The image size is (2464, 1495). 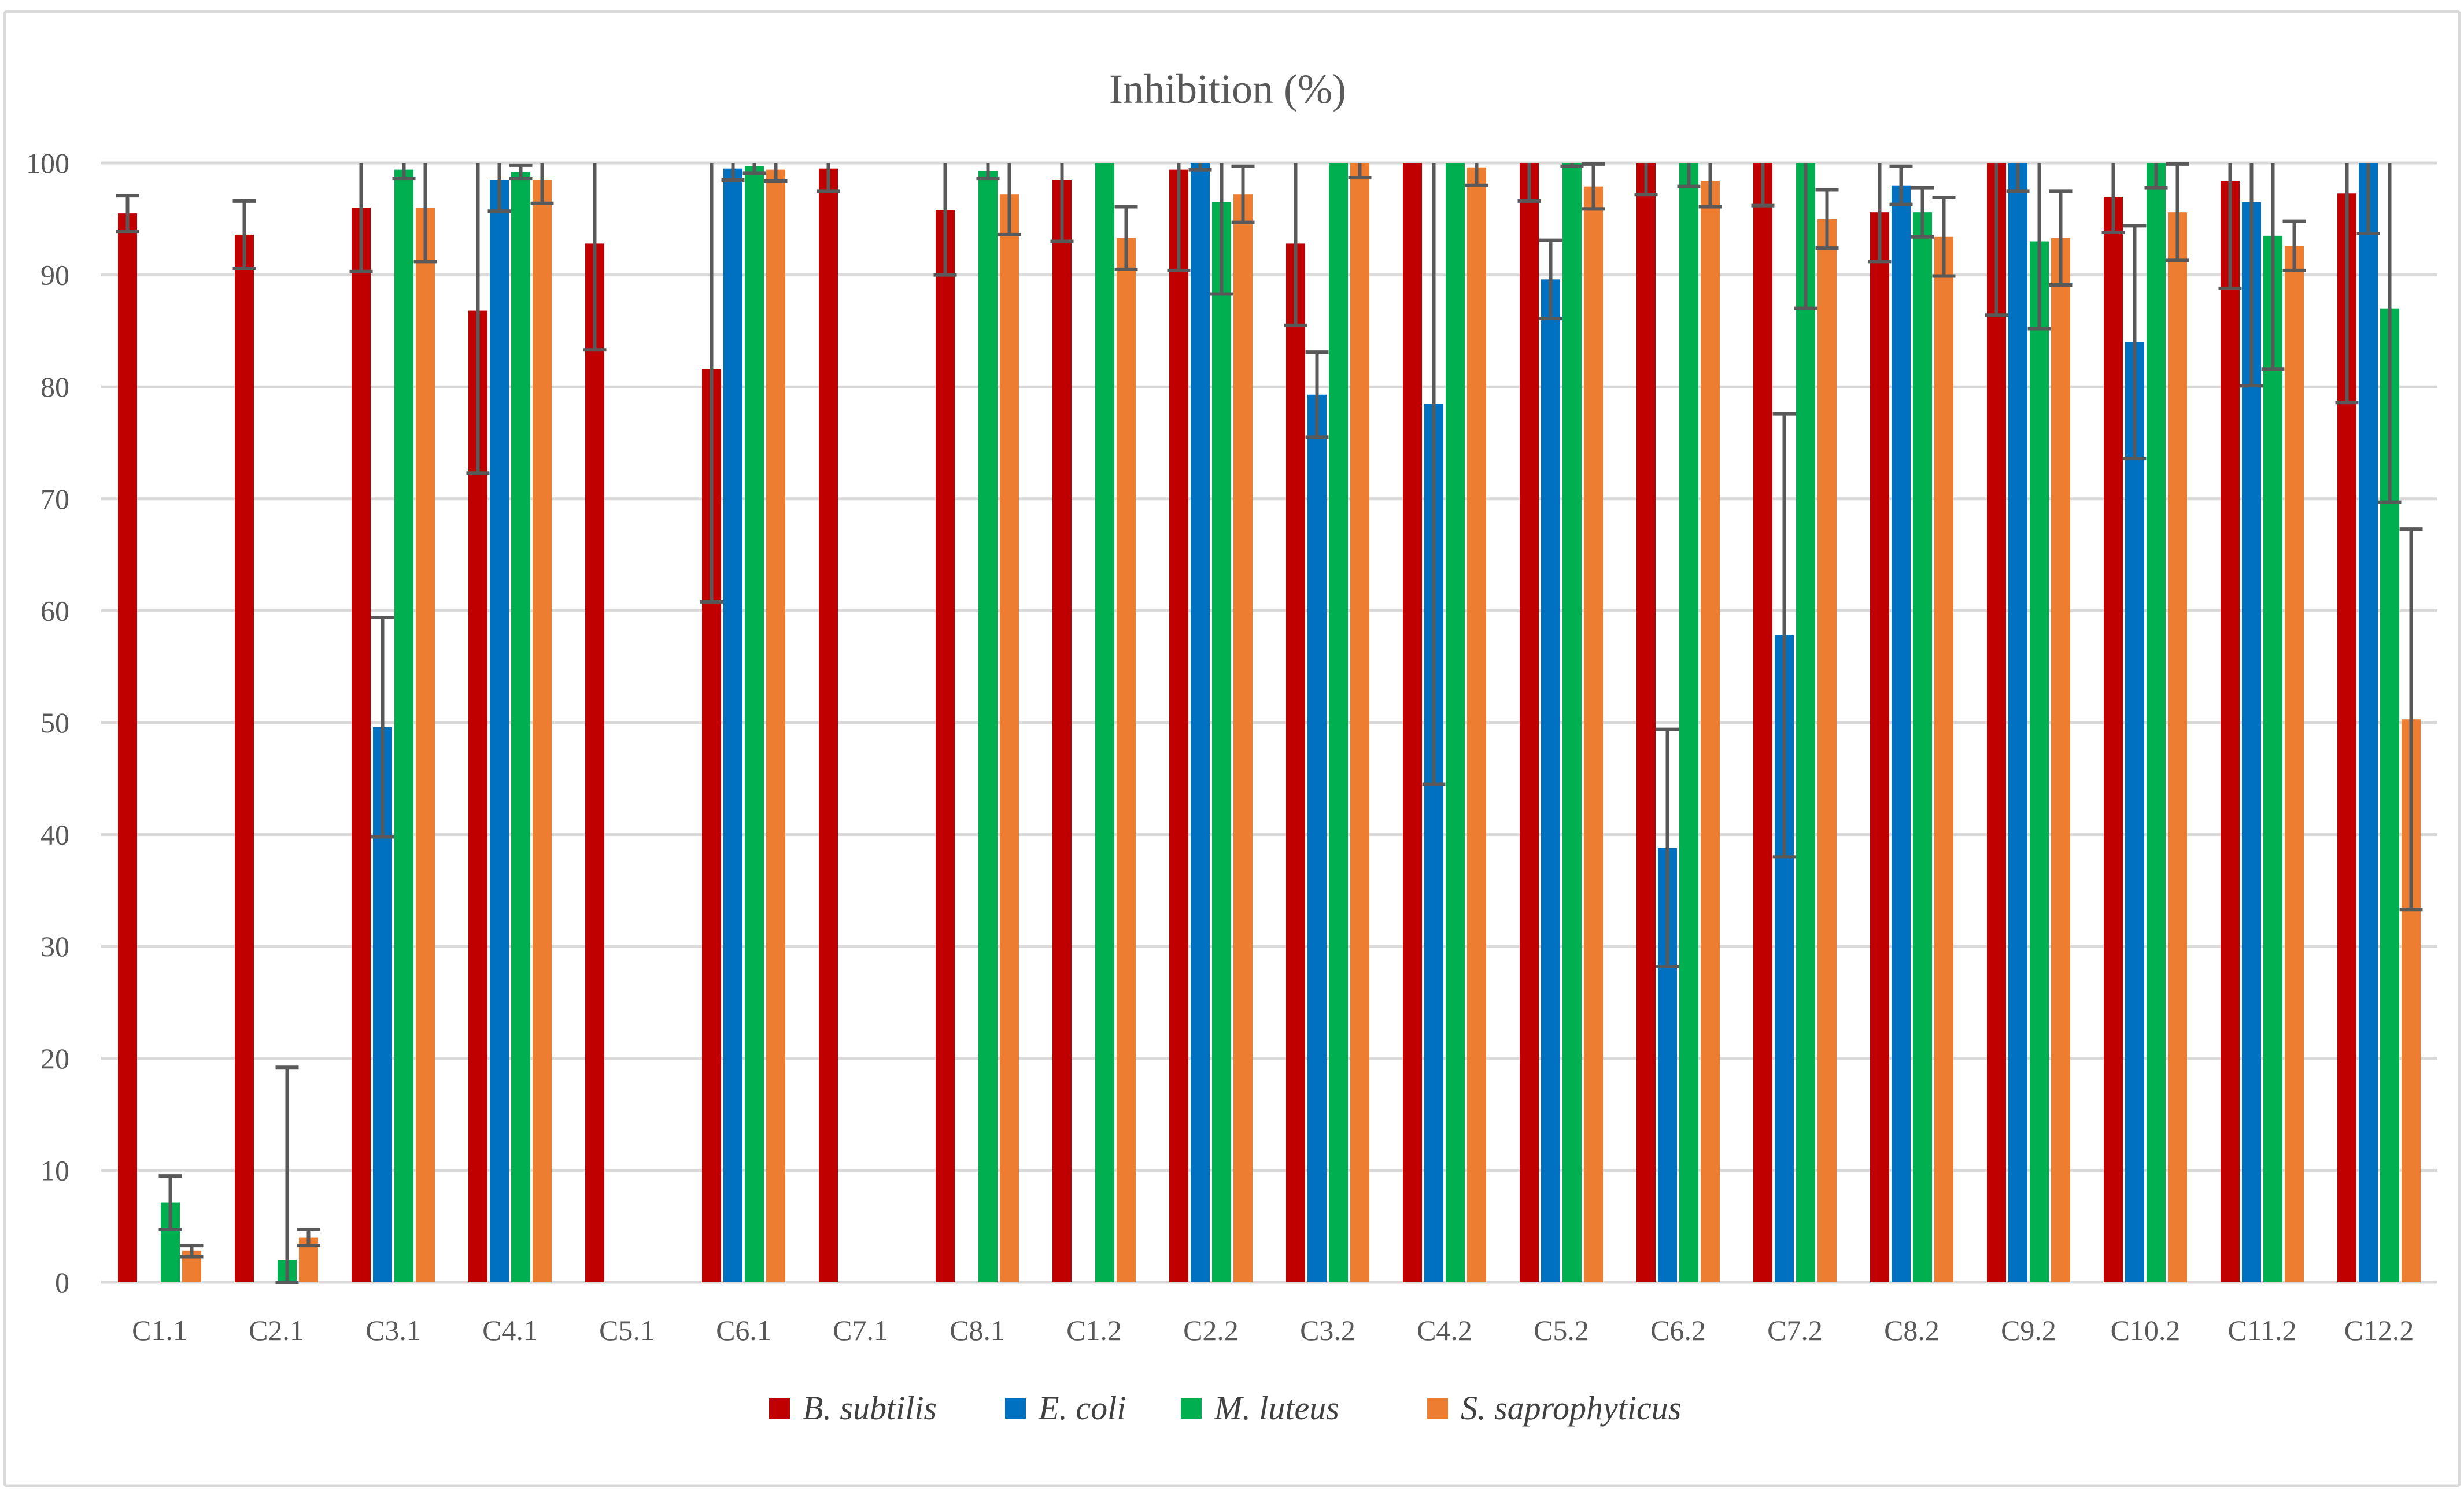 What do you see at coordinates (2347, 284) in the screenshot?
I see `error-bar-C12.2-series-1` at bounding box center [2347, 284].